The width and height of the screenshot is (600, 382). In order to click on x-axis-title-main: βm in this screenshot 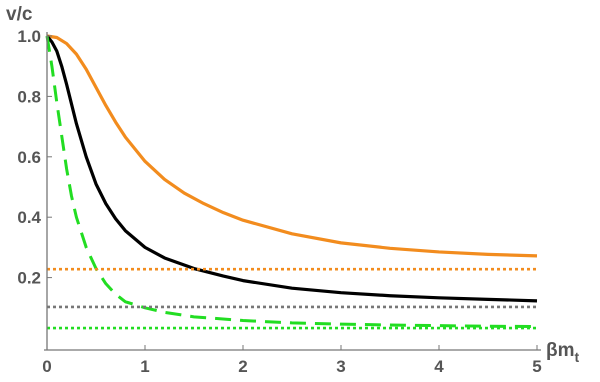, I will do `click(560, 350)`.